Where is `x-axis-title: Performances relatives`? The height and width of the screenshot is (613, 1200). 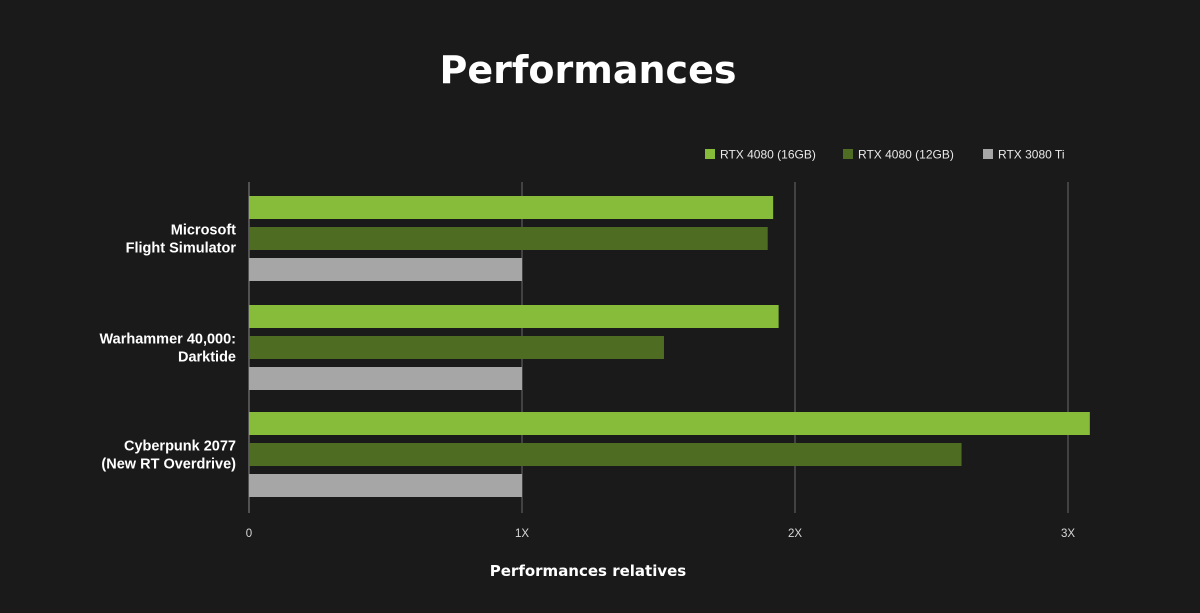 x-axis-title: Performances relatives is located at coordinates (588, 571).